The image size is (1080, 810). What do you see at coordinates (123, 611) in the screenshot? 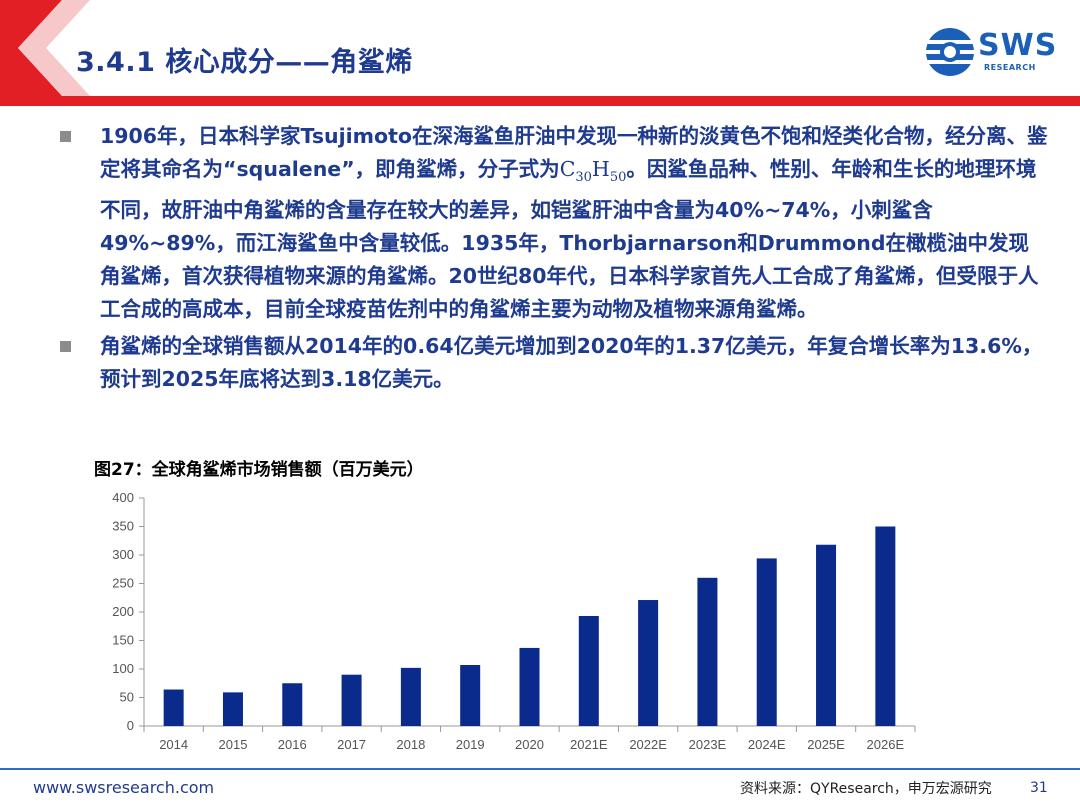
I see `y-tick-label: 200` at bounding box center [123, 611].